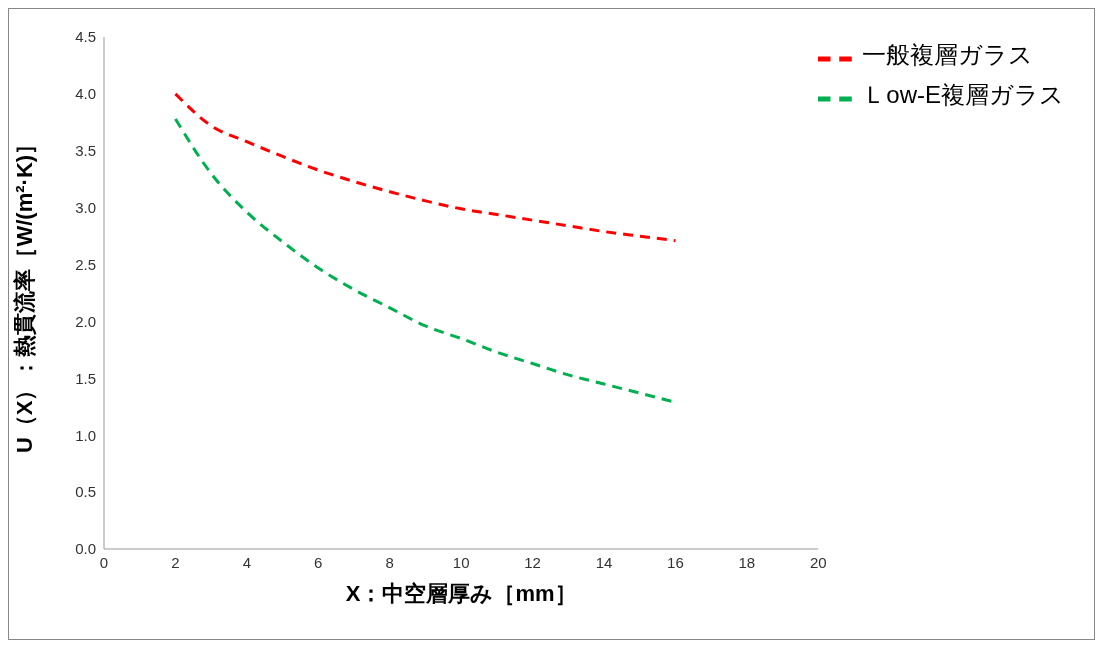 The width and height of the screenshot is (1105, 650). What do you see at coordinates (24, 293) in the screenshot?
I see `y-axis-title: U（X）：熱貫流率［W/(m²·K)］` at bounding box center [24, 293].